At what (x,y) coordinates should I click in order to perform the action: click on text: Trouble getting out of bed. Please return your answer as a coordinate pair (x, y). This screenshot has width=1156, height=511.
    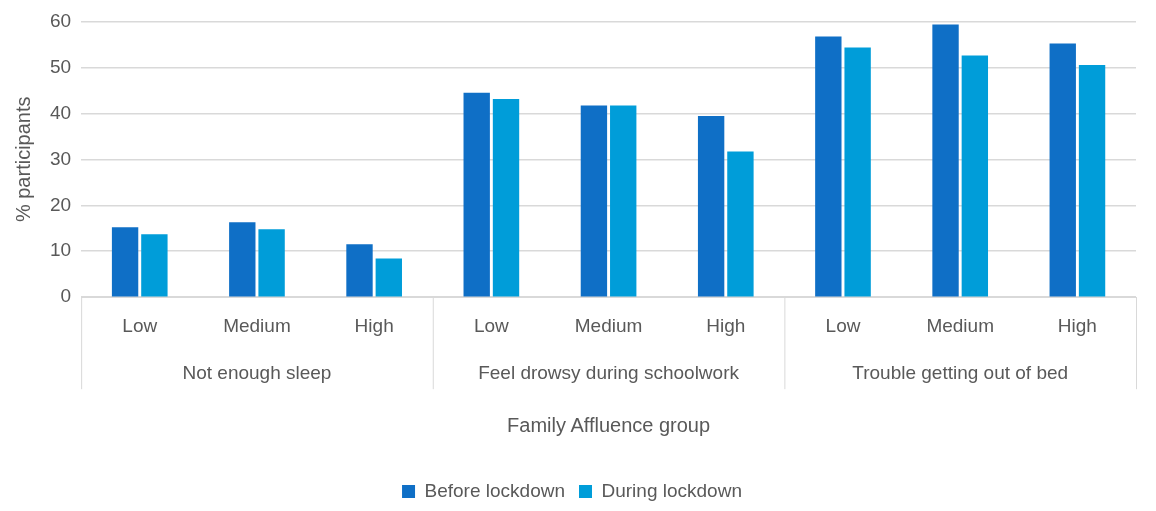
    Looking at the image, I should click on (960, 373).